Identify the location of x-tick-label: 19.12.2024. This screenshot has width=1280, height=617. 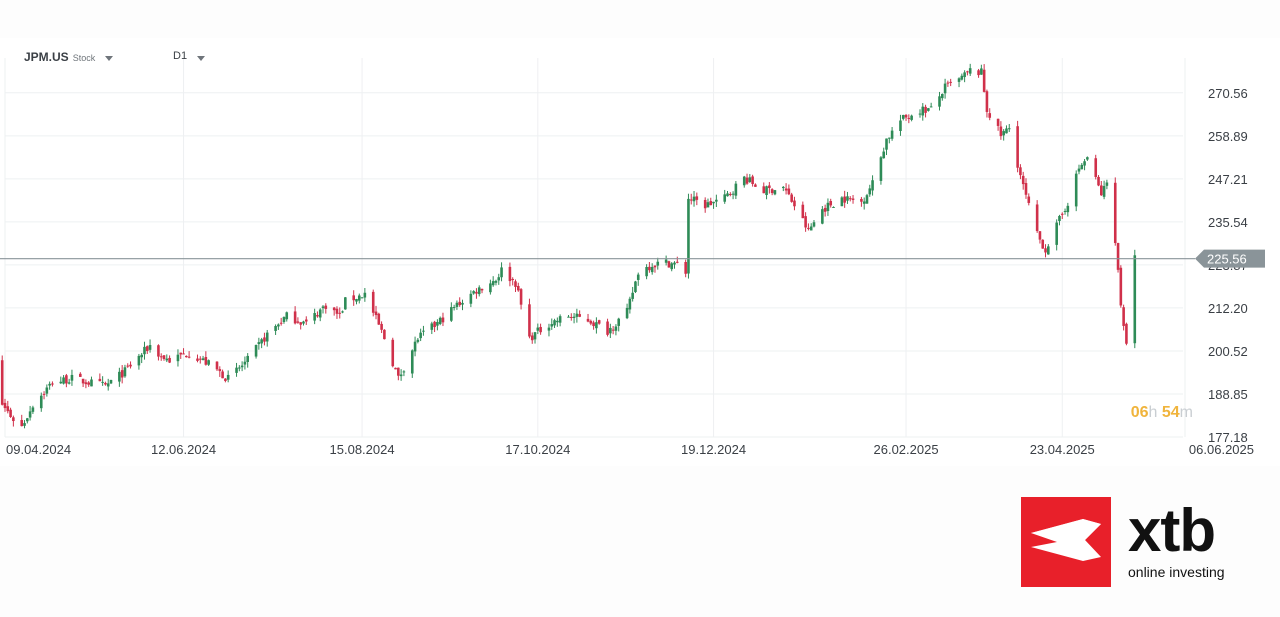
(713, 449).